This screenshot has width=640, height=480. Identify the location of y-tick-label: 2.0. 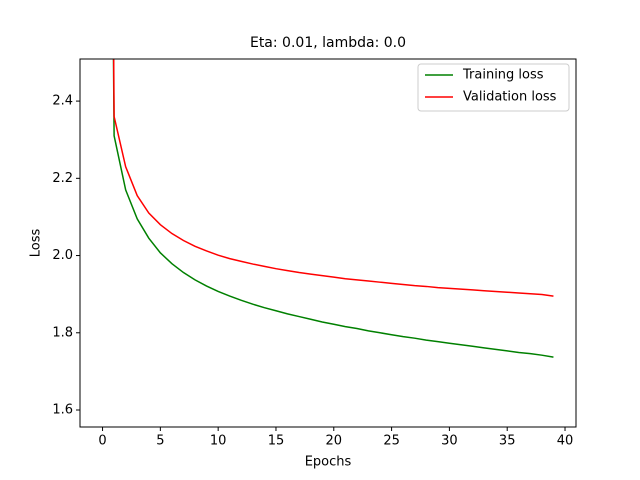
(62, 255).